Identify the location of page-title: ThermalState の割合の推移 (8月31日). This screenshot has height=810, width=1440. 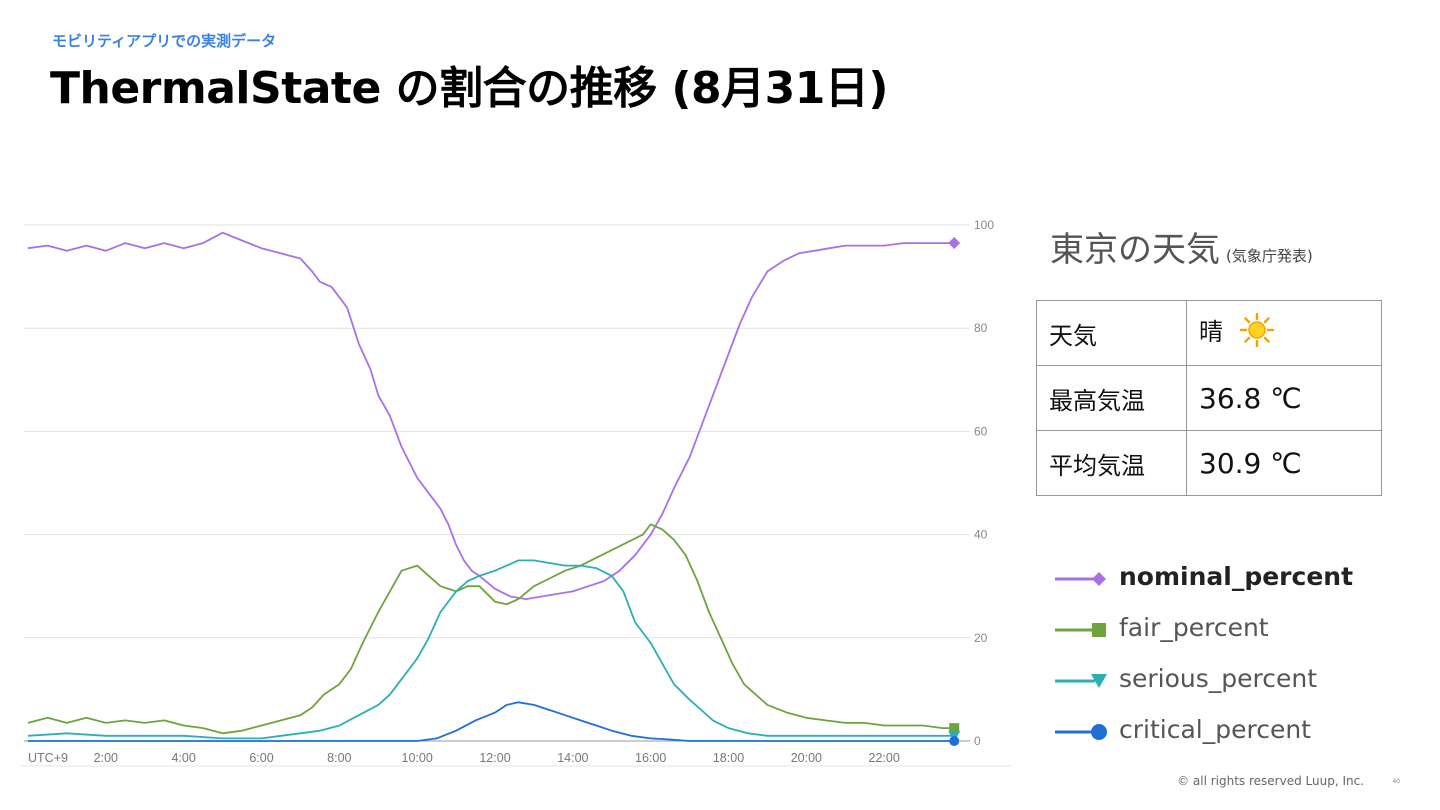
(469, 88).